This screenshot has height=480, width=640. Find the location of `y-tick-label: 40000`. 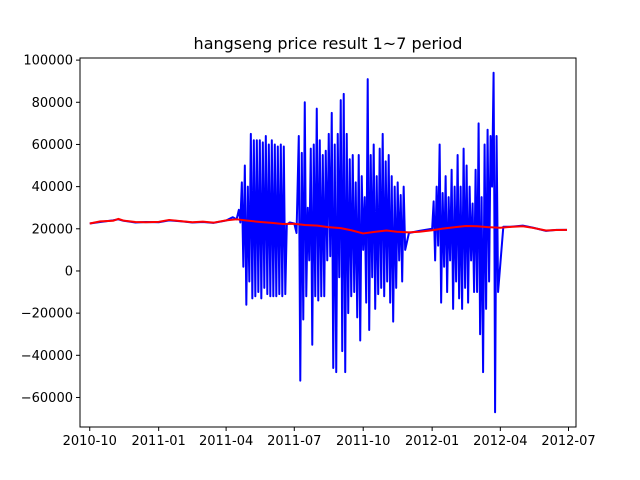

y-tick-label: 40000 is located at coordinates (52, 187).